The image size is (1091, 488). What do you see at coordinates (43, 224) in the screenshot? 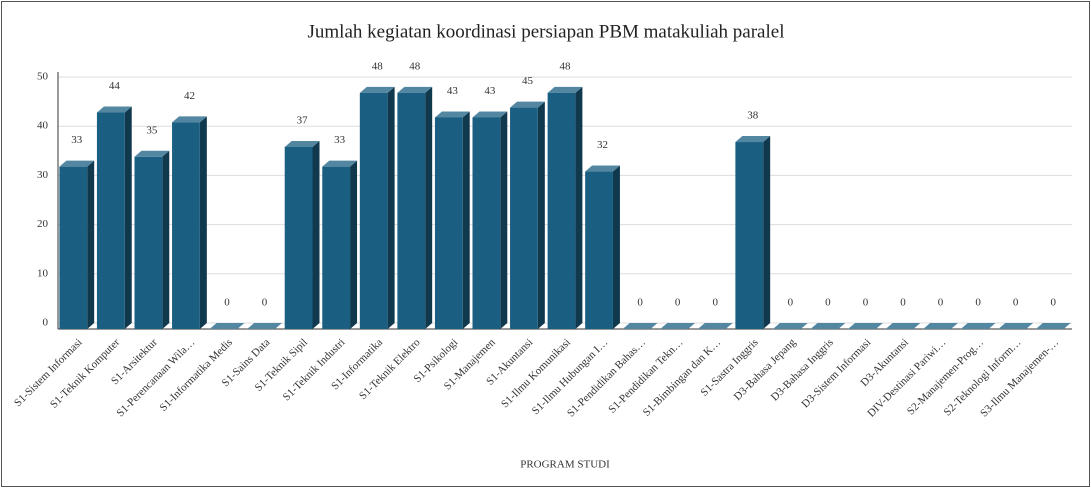
I see `y-tick-label: 20` at bounding box center [43, 224].